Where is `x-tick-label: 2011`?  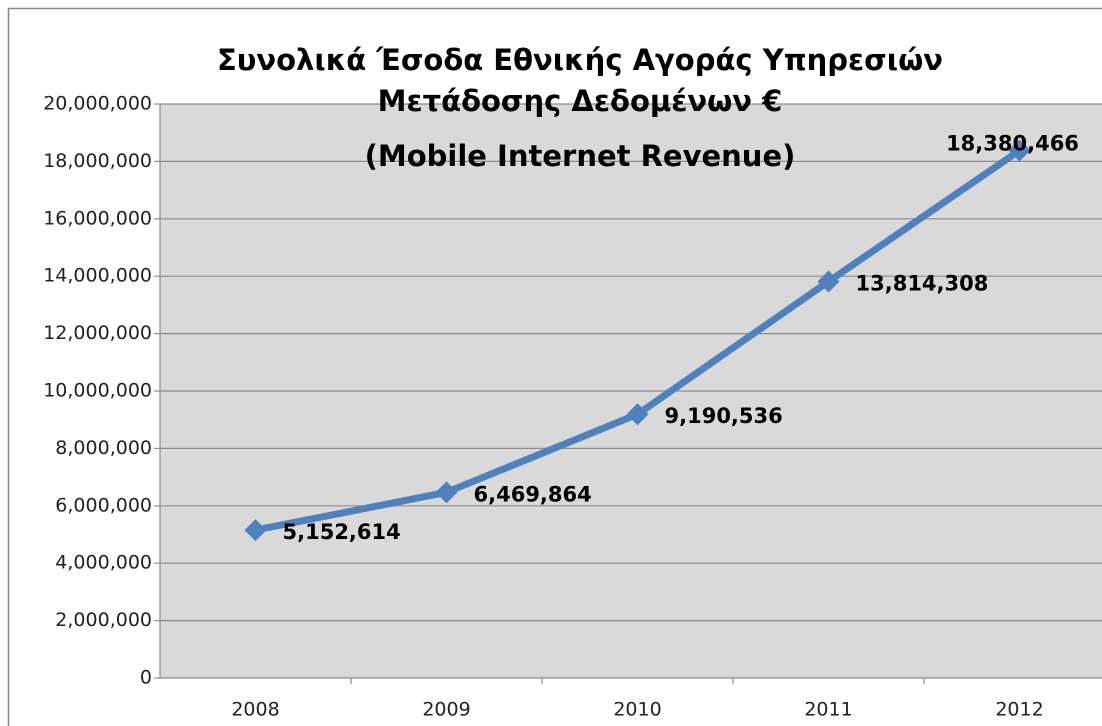
x-tick-label: 2011 is located at coordinates (828, 710).